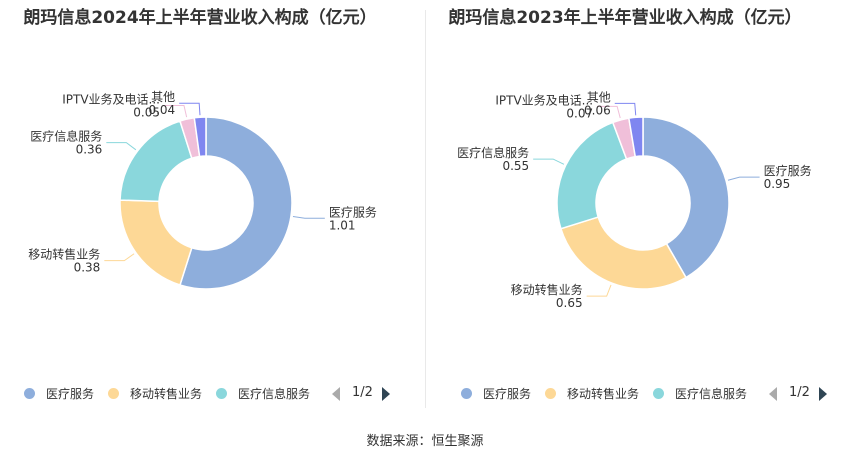 The image size is (850, 459). Describe the element at coordinates (342, 225) in the screenshot. I see `slice-value-label-0: 1.01` at that location.